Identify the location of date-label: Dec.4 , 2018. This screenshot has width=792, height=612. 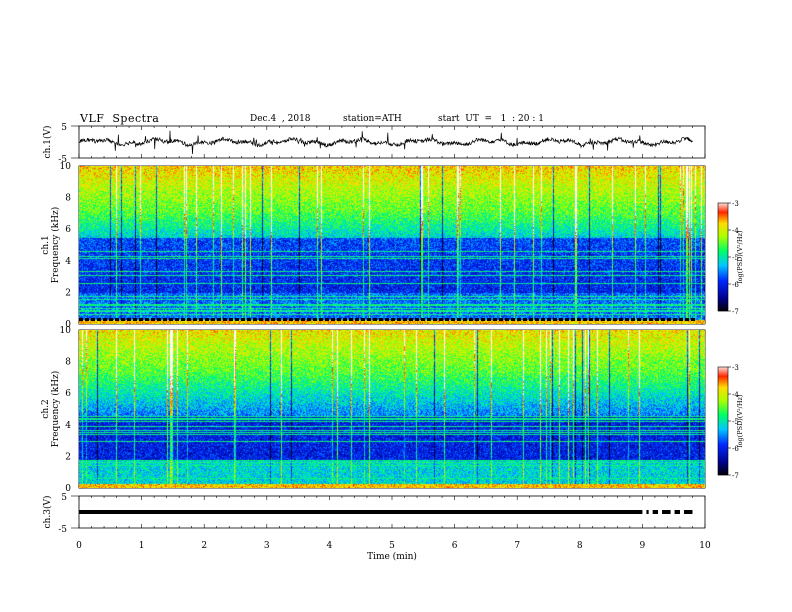
(280, 119).